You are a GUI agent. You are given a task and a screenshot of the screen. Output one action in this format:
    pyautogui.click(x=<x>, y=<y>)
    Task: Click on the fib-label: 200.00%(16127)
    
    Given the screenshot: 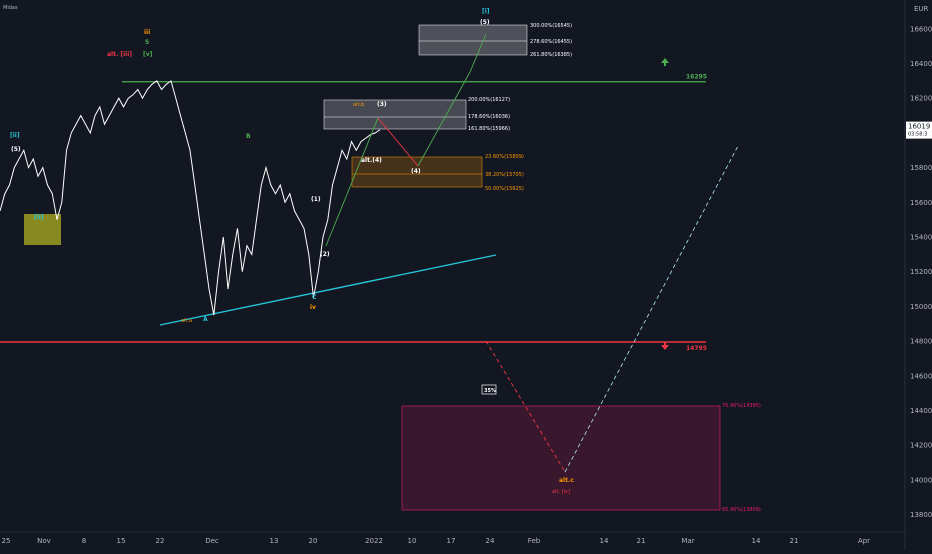 What is the action you would take?
    pyautogui.click(x=489, y=100)
    